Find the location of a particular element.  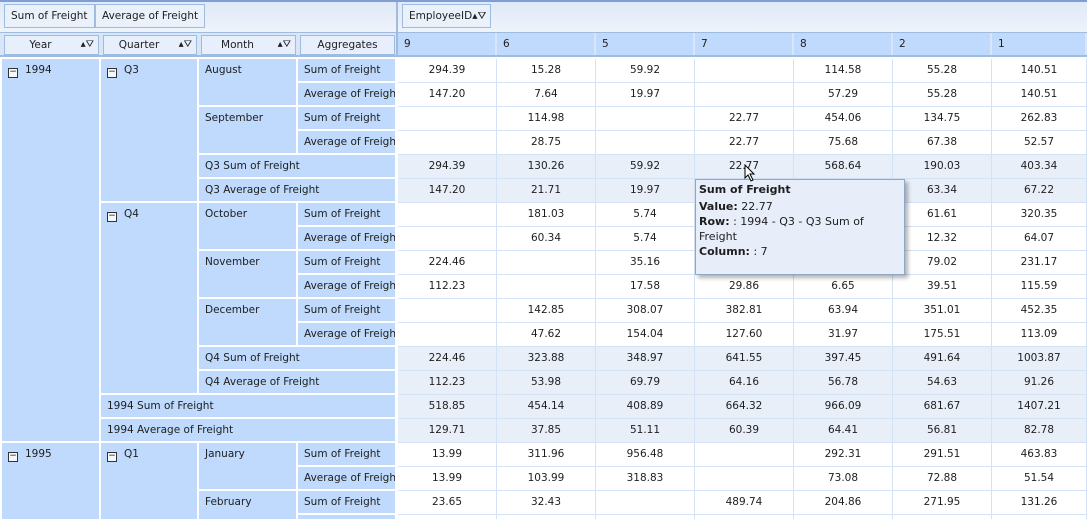

data-cell: 55.28 is located at coordinates (942, 71).